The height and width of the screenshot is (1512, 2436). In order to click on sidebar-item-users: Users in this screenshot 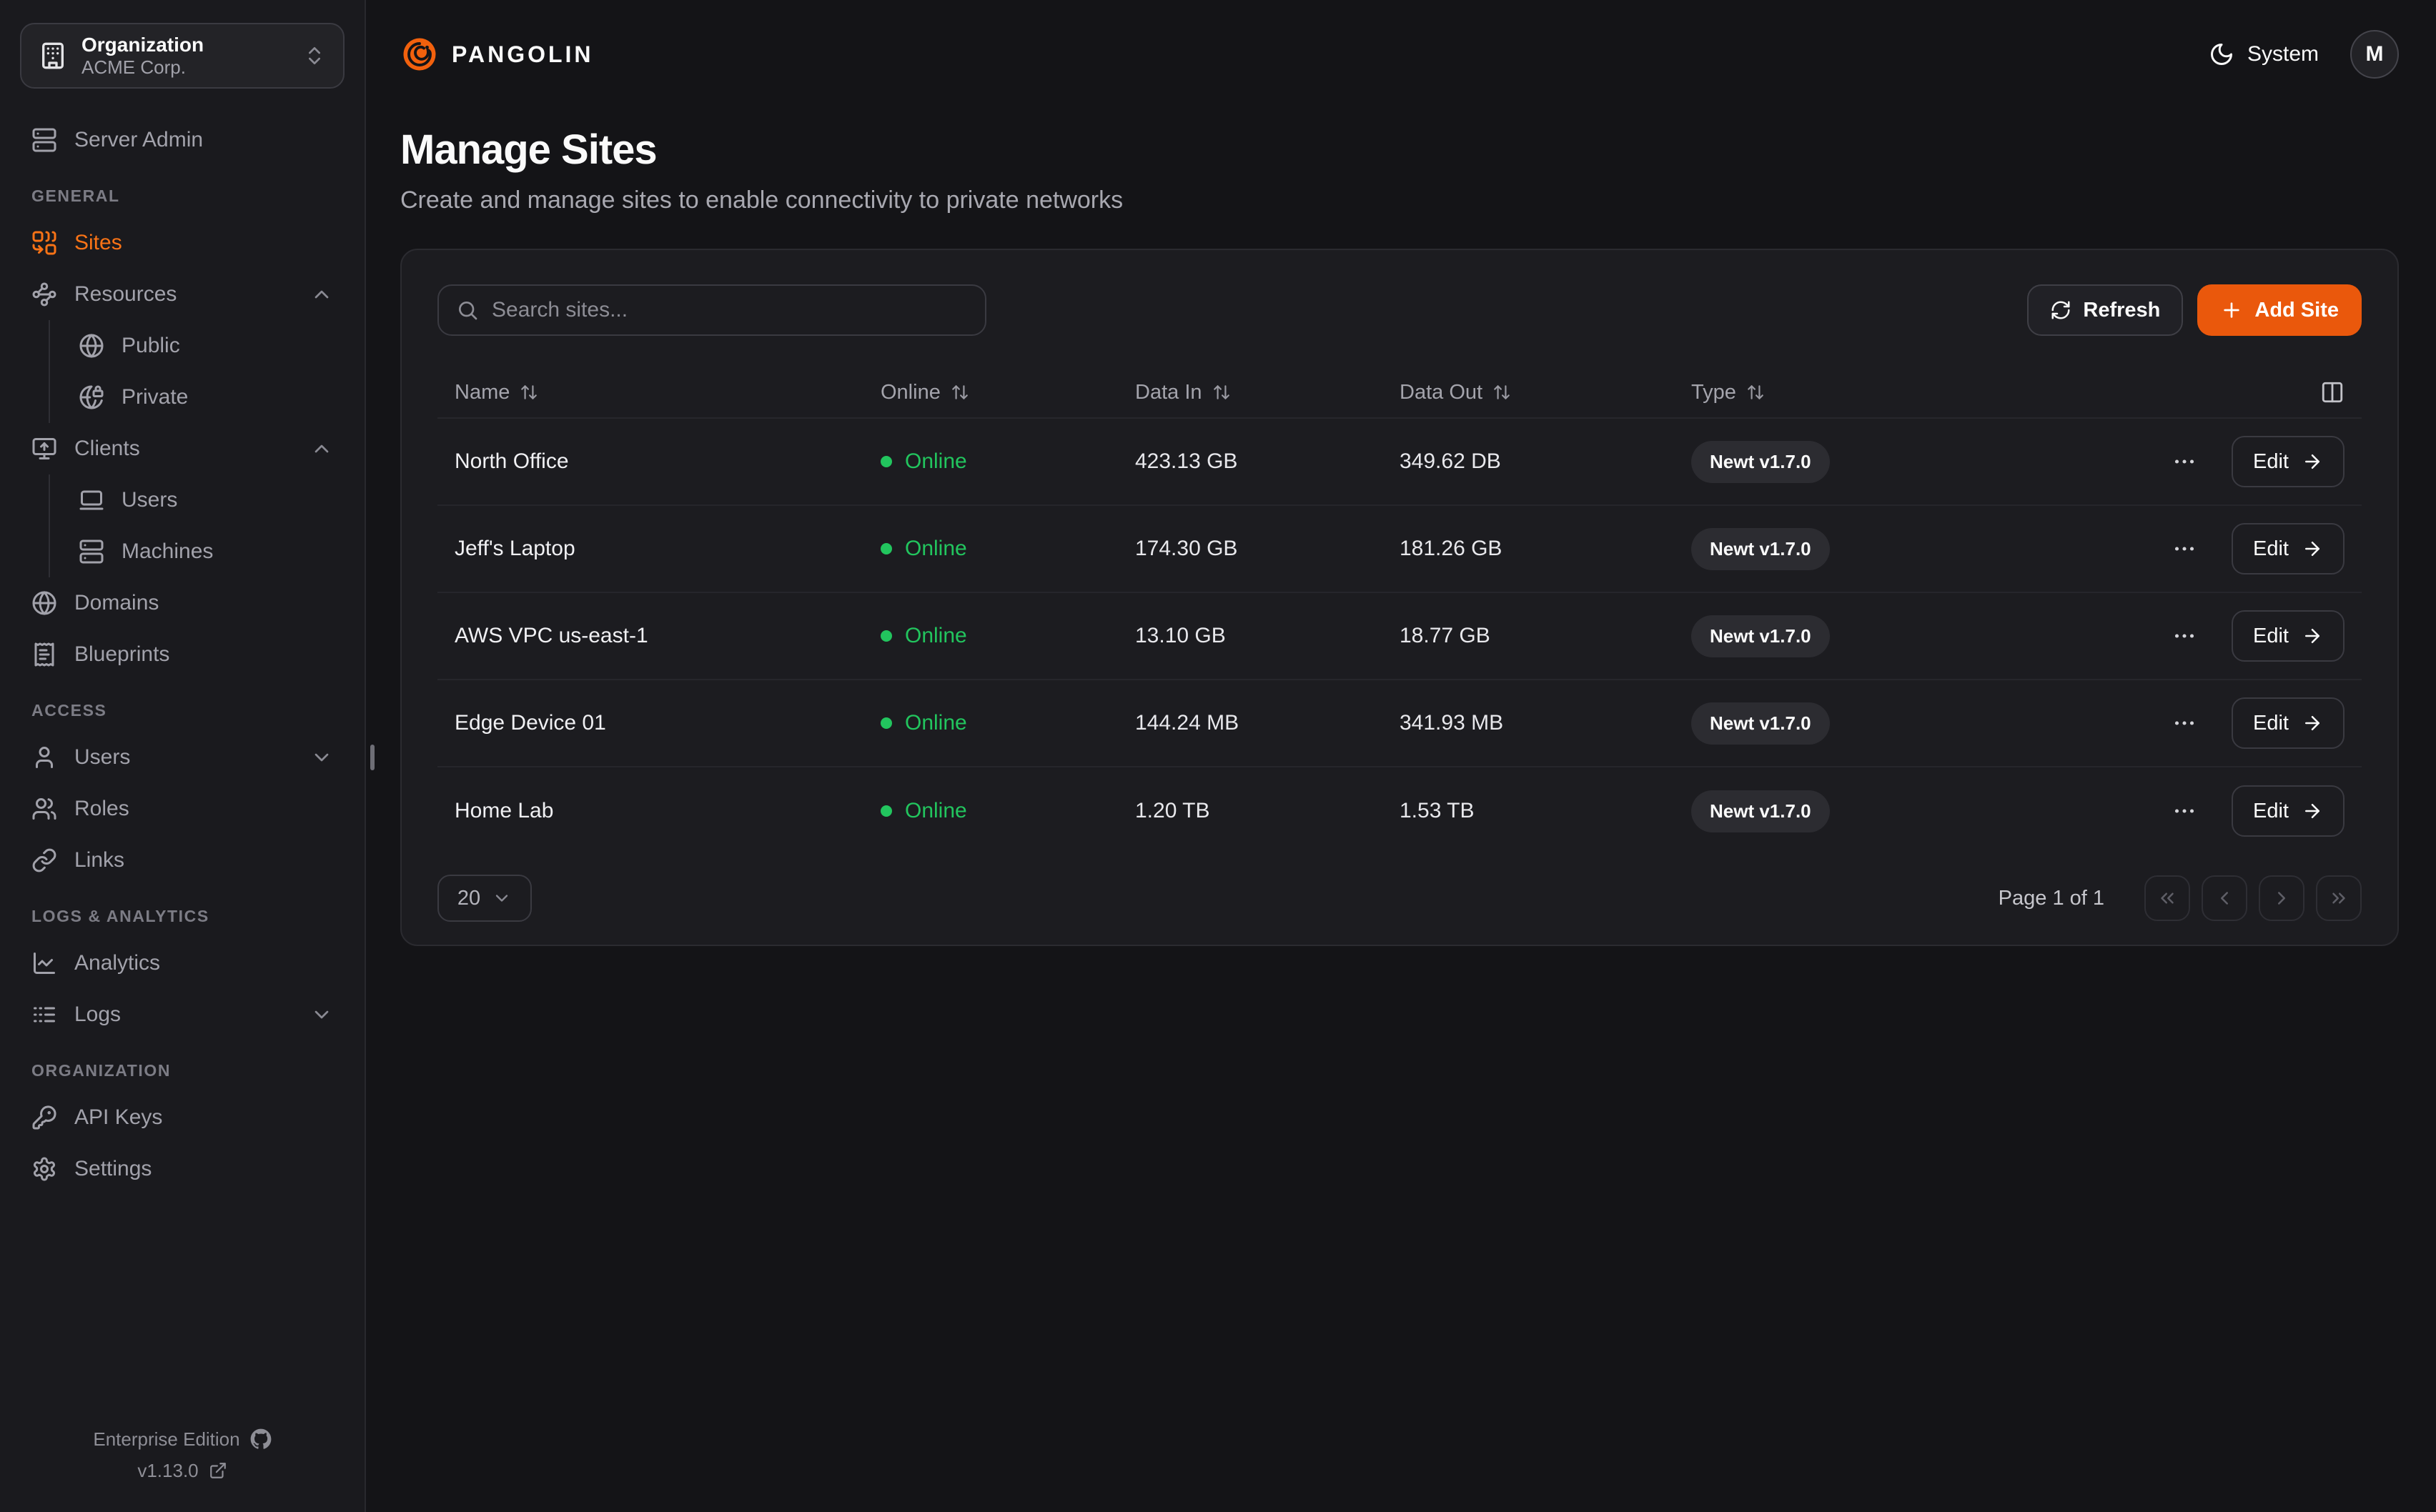, I will do `click(182, 758)`.